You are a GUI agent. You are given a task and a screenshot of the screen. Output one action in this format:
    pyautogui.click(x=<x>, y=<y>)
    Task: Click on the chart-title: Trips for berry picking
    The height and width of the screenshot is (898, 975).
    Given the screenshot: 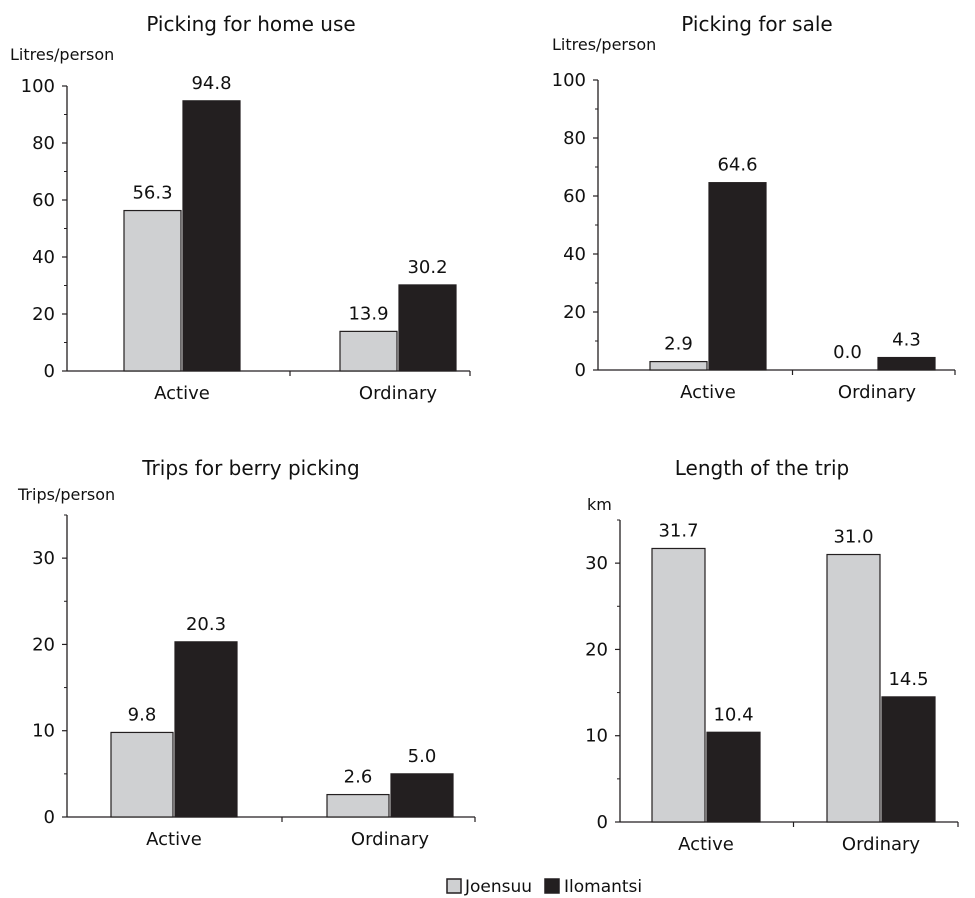 What is the action you would take?
    pyautogui.click(x=250, y=468)
    